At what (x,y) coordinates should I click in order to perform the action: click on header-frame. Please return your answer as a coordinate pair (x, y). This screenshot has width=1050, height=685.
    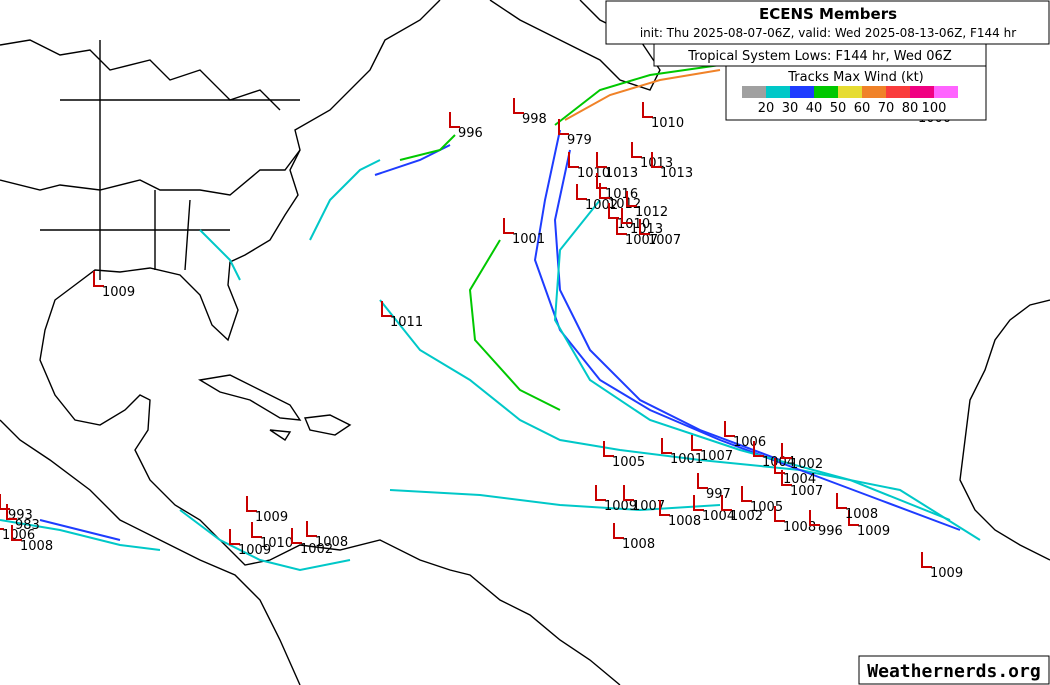
    Looking at the image, I should click on (827, 22).